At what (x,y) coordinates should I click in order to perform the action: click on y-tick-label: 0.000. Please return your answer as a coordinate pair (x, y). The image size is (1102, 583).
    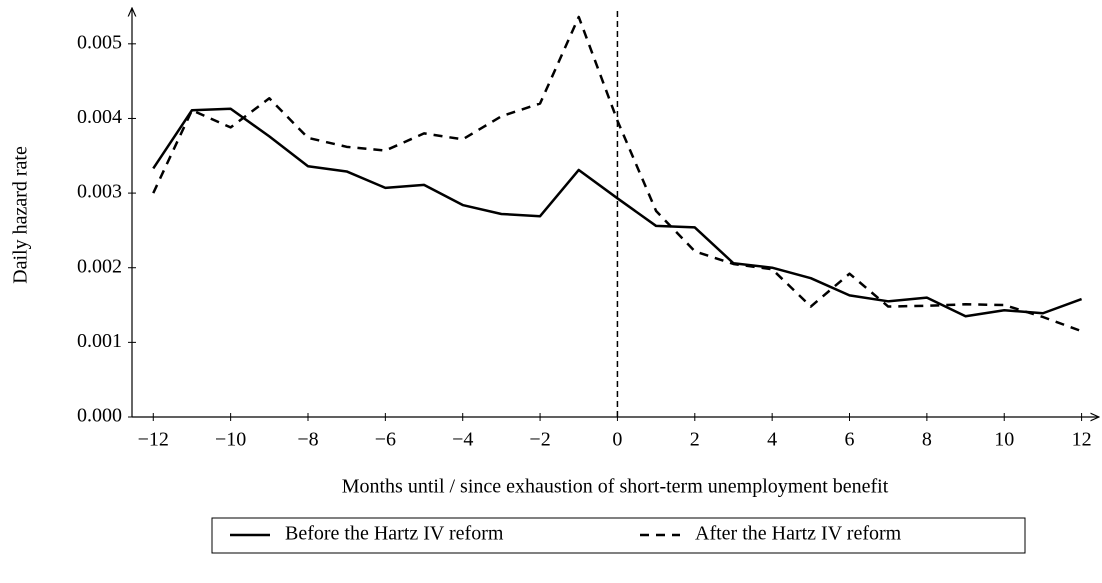
    Looking at the image, I should click on (99, 416).